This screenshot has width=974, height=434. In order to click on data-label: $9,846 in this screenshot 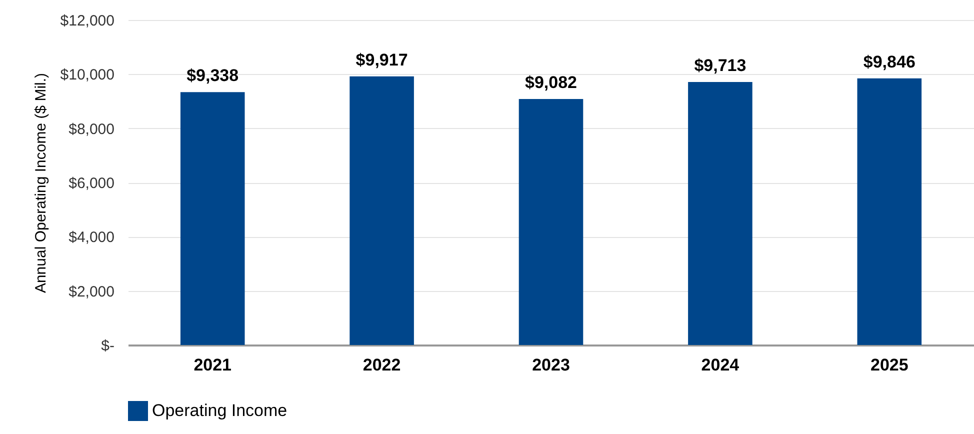, I will do `click(889, 62)`.